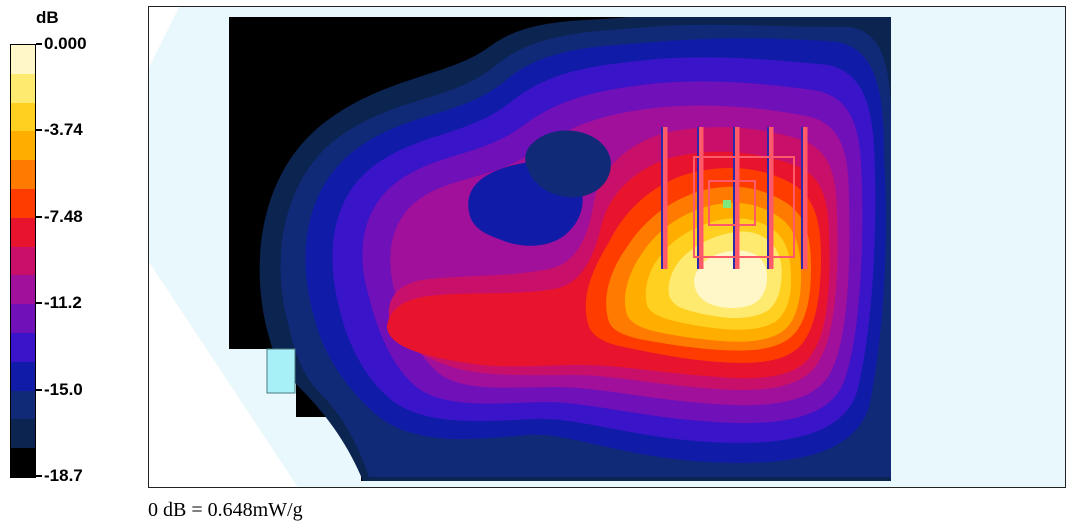 Image resolution: width=1066 pixels, height=524 pixels. What do you see at coordinates (727, 204) in the screenshot?
I see `peak-probe-point` at bounding box center [727, 204].